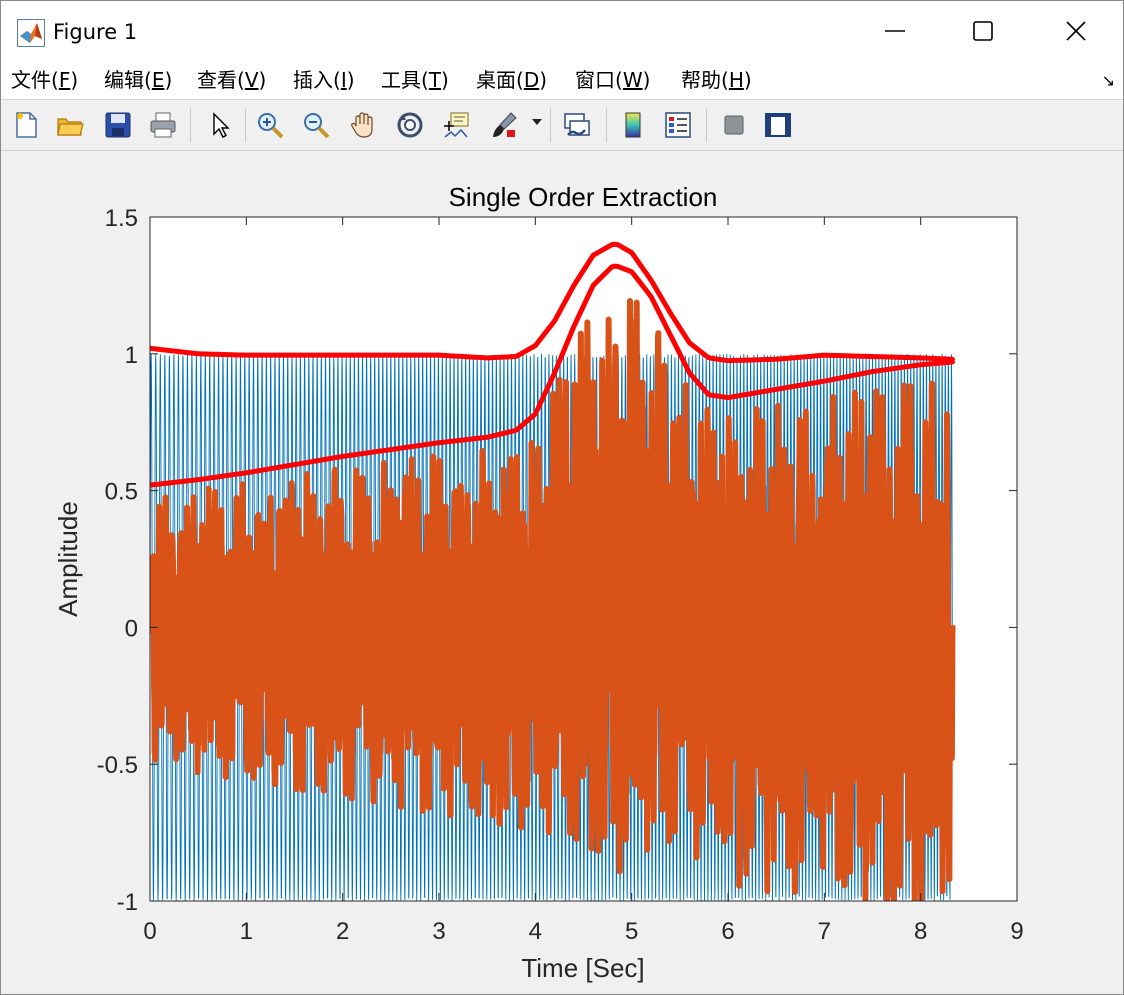 Image resolution: width=1124 pixels, height=995 pixels. What do you see at coordinates (438, 931) in the screenshot?
I see `x-tick-label: 3` at bounding box center [438, 931].